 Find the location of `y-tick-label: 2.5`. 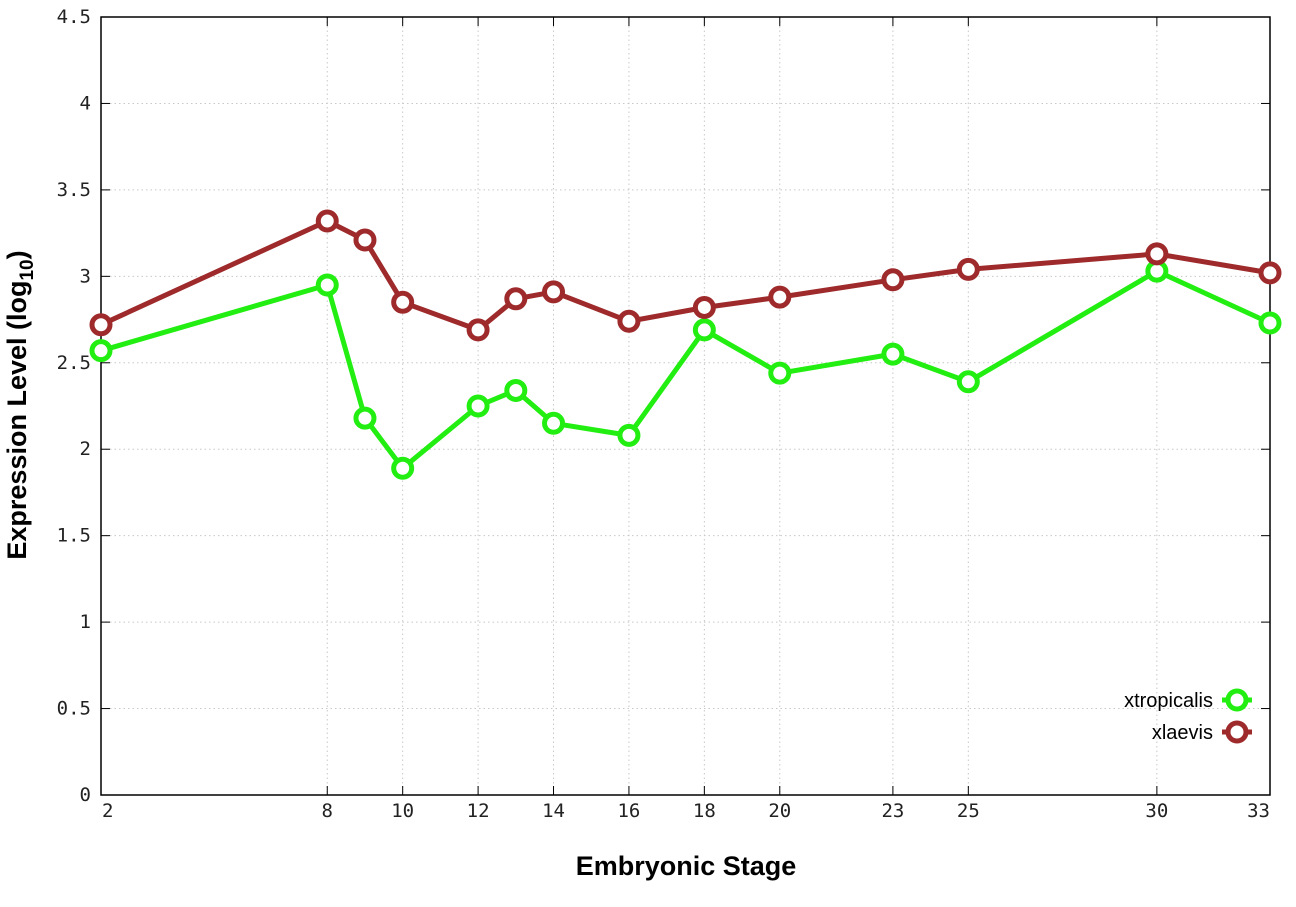

y-tick-label: 2.5 is located at coordinates (74, 363).